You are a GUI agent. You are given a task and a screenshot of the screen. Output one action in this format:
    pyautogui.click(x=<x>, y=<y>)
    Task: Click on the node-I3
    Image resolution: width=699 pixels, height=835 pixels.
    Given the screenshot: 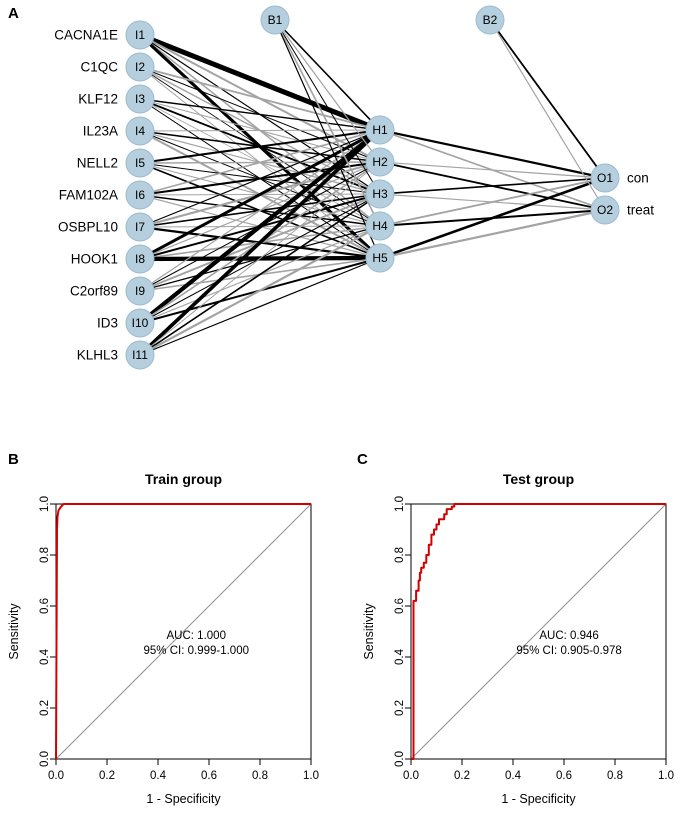 What is the action you would take?
    pyautogui.click(x=140, y=99)
    